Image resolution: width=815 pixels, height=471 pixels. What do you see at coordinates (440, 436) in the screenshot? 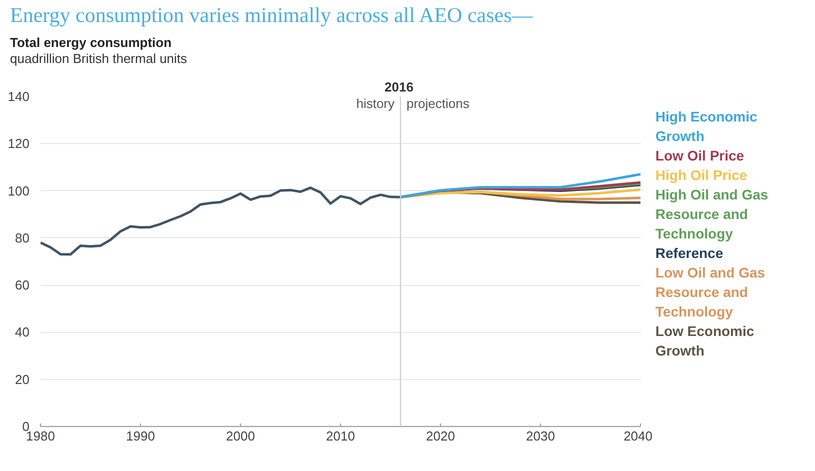
I see `x-tick-label: 2020` at bounding box center [440, 436].